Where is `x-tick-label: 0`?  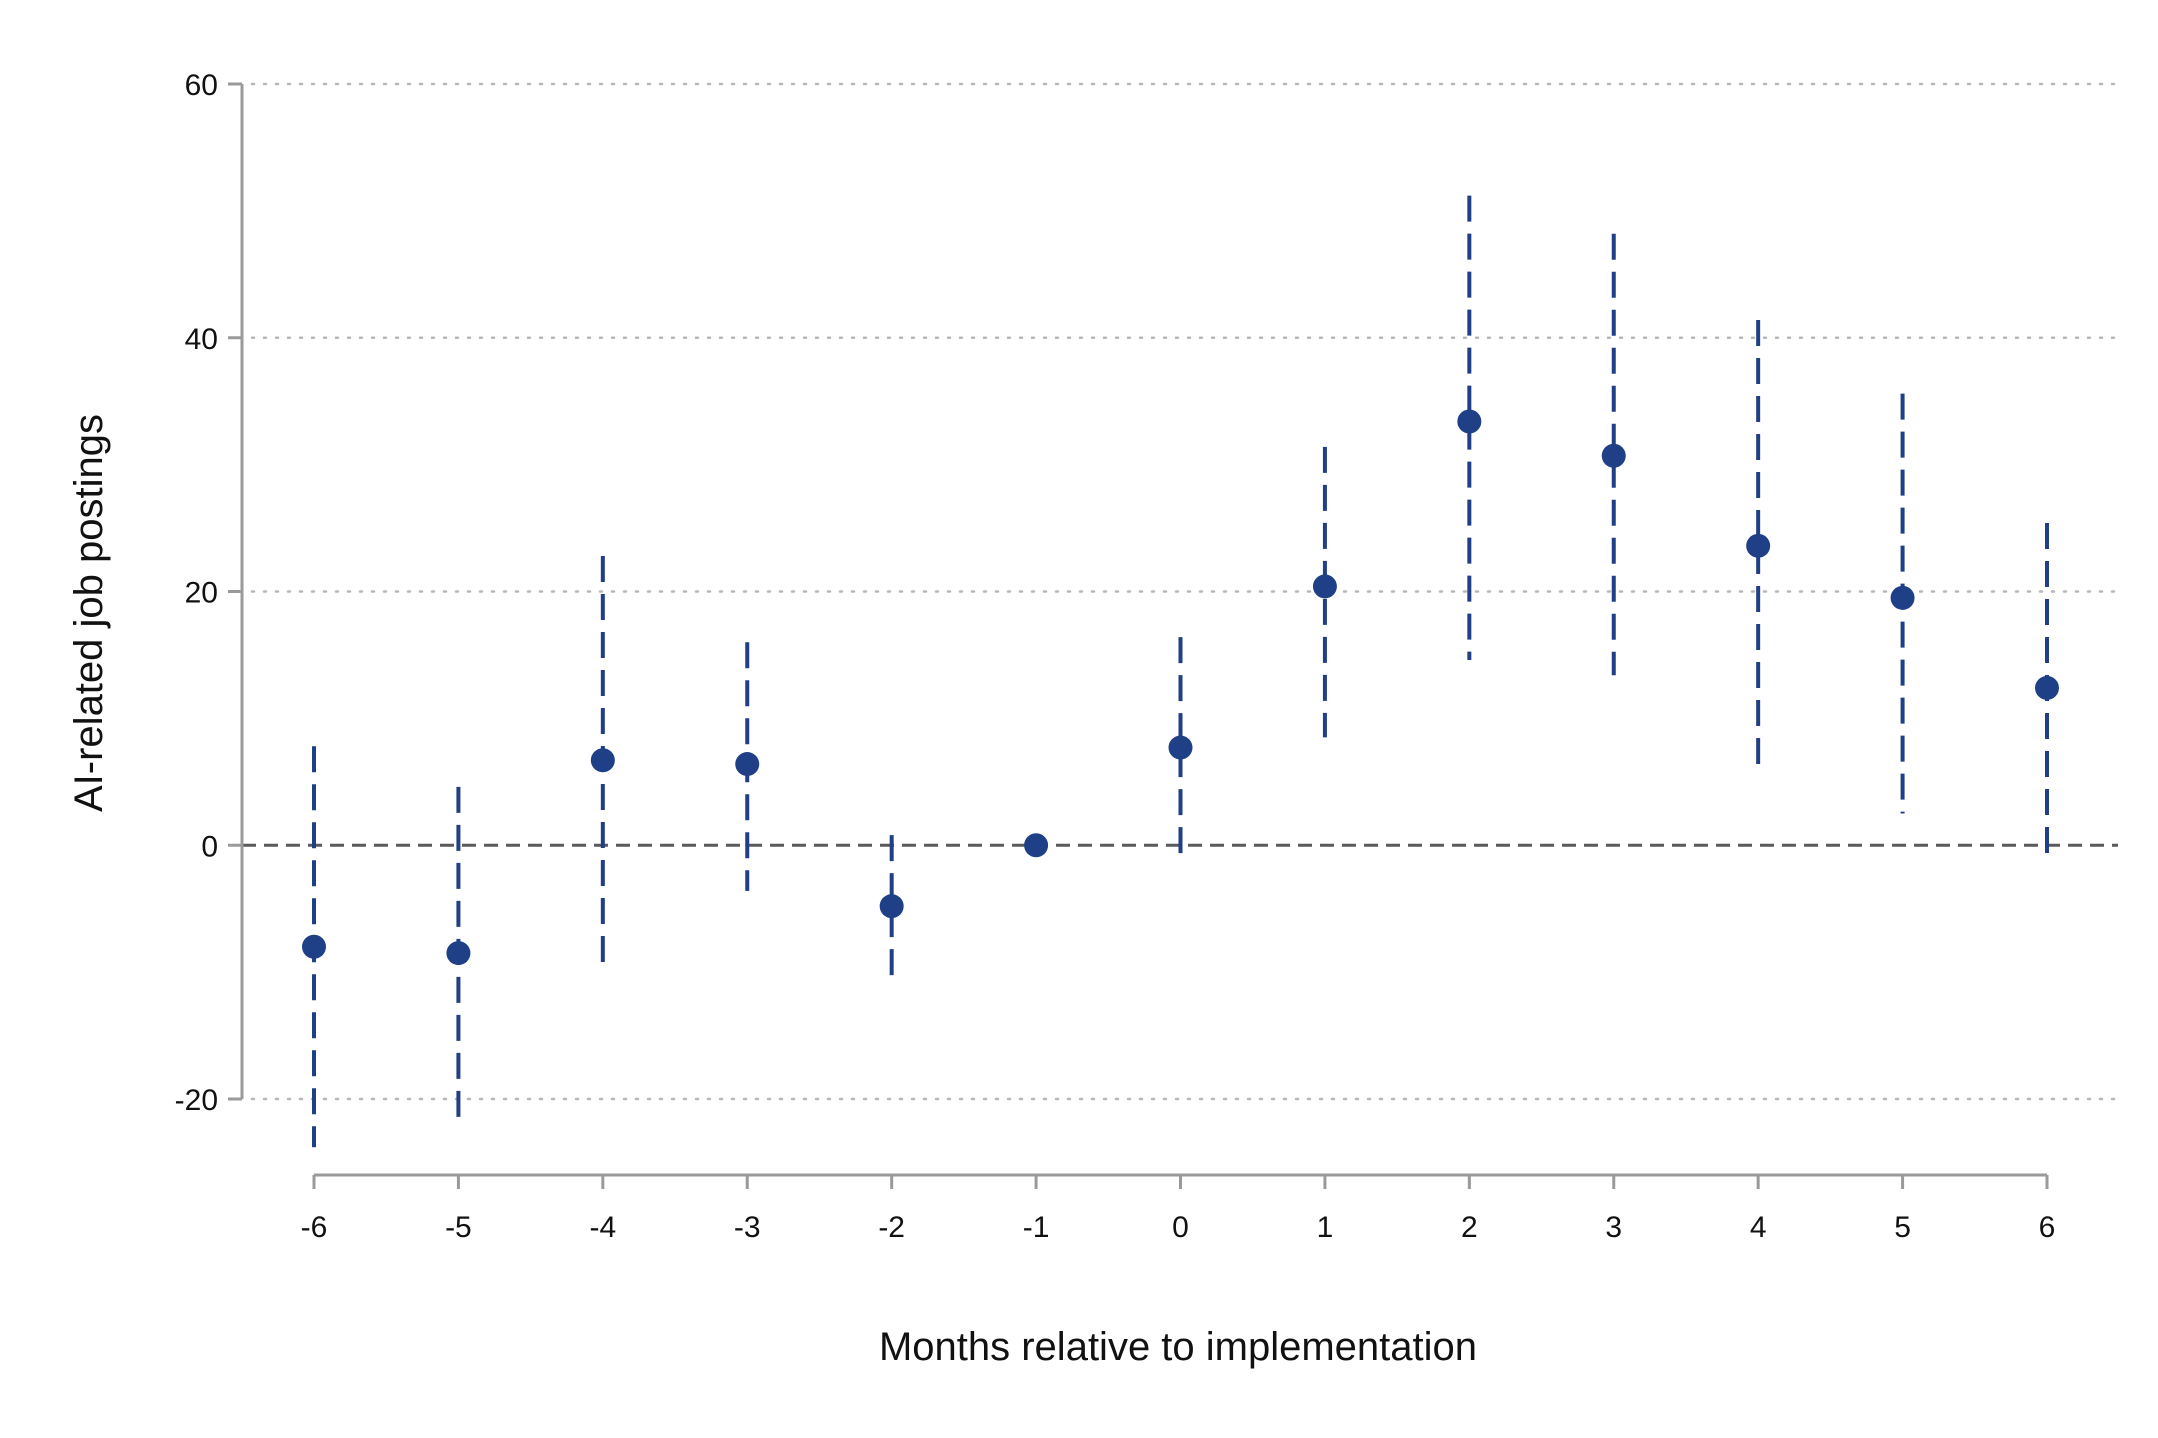 x-tick-label: 0 is located at coordinates (1180, 1227).